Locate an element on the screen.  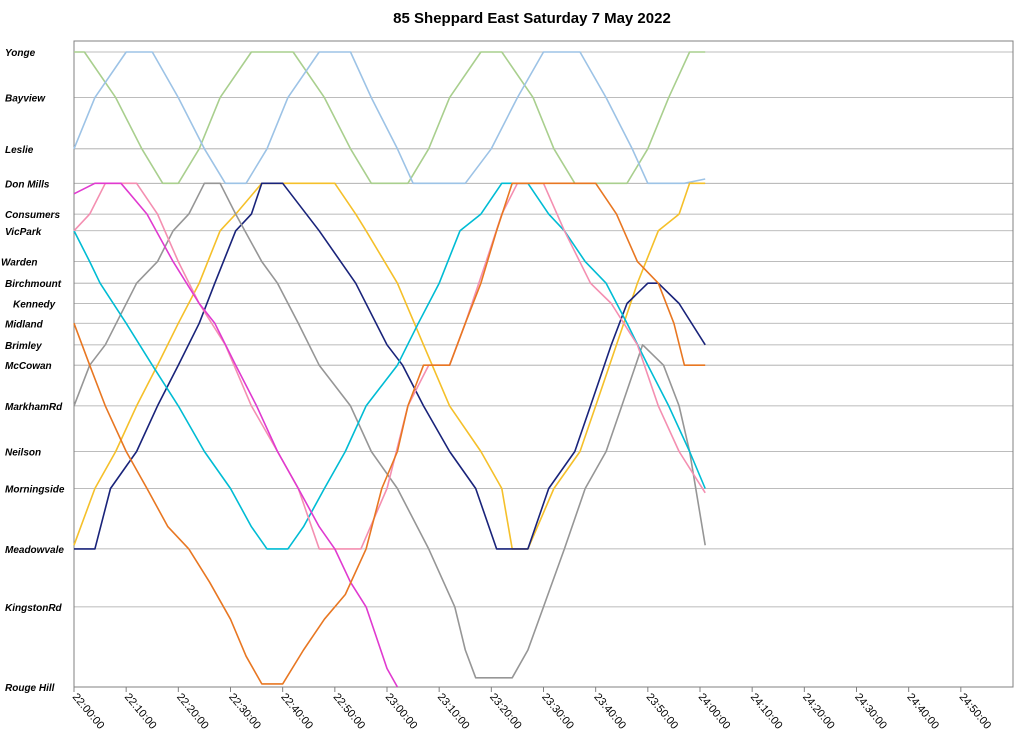
stop-label-neilson: Neilson is located at coordinates (23, 452).